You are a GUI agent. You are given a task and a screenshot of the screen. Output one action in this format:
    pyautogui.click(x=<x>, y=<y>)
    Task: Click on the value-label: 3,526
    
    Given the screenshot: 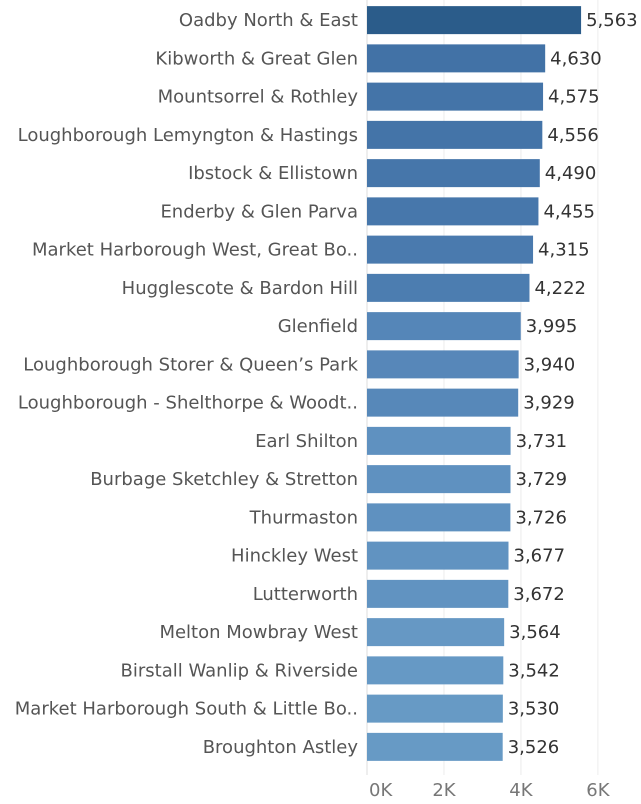 What is the action you would take?
    pyautogui.click(x=534, y=747)
    